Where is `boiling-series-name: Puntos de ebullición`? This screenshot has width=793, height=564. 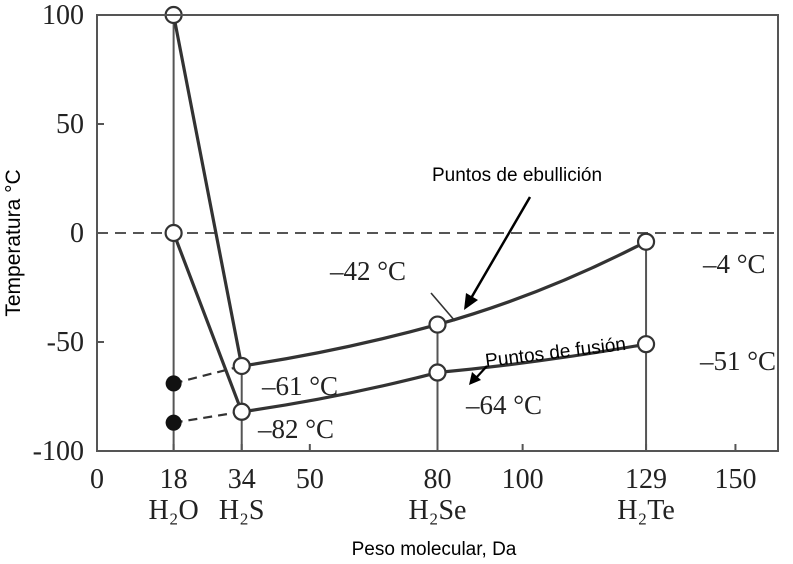
boiling-series-name: Puntos de ebullición is located at coordinates (517, 175).